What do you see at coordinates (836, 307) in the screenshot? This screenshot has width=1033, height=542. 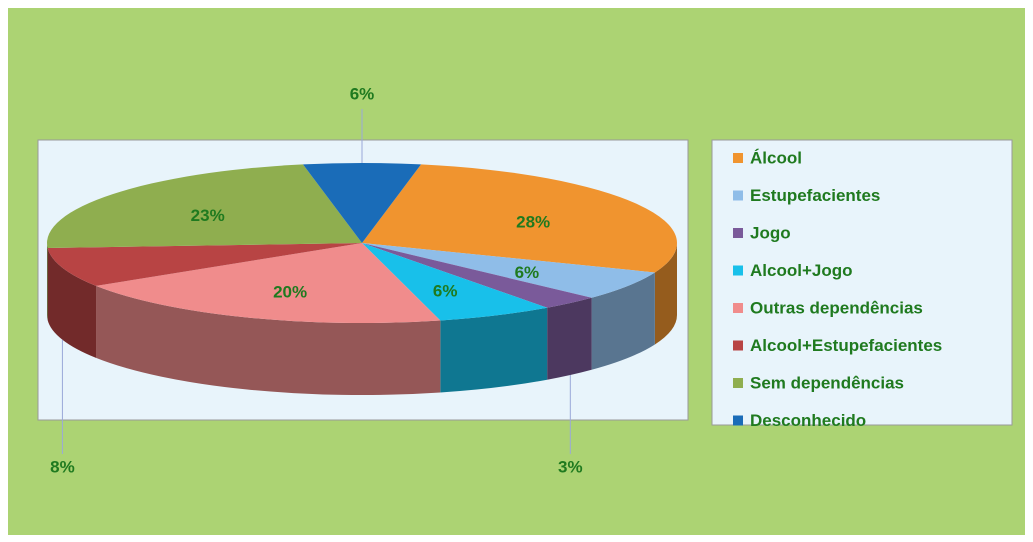 I see `legend-label: Outras dependências` at bounding box center [836, 307].